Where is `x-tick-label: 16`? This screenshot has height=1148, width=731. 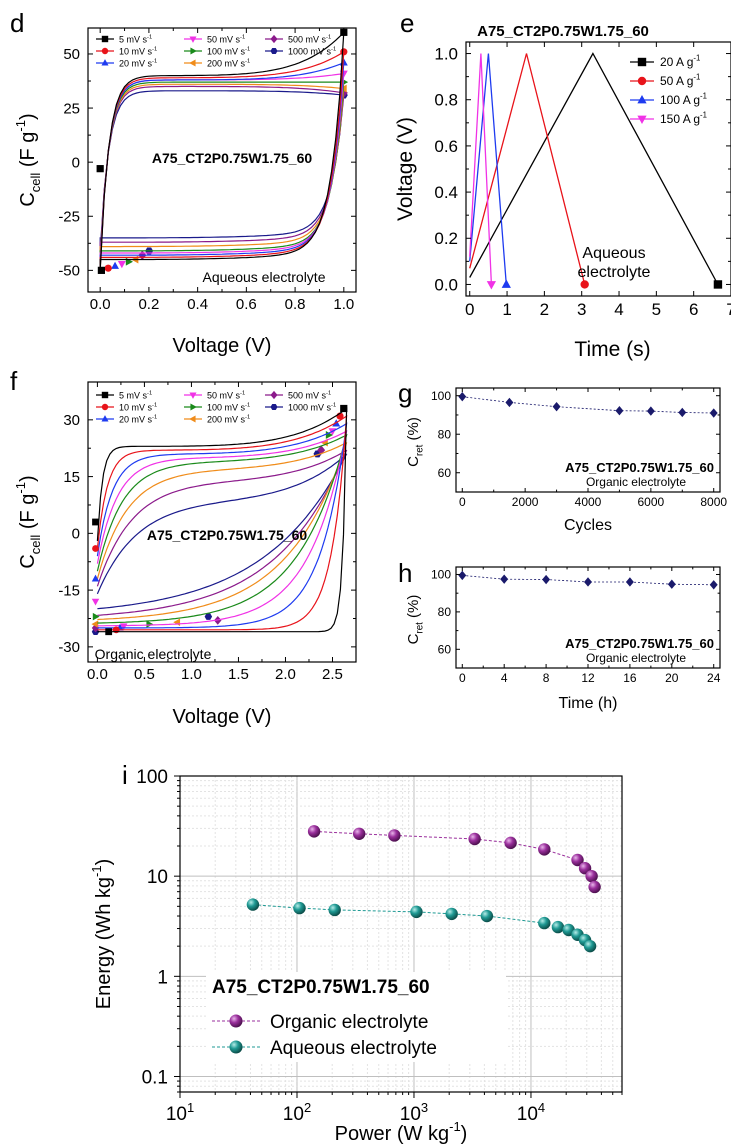 x-tick-label: 16 is located at coordinates (630, 678).